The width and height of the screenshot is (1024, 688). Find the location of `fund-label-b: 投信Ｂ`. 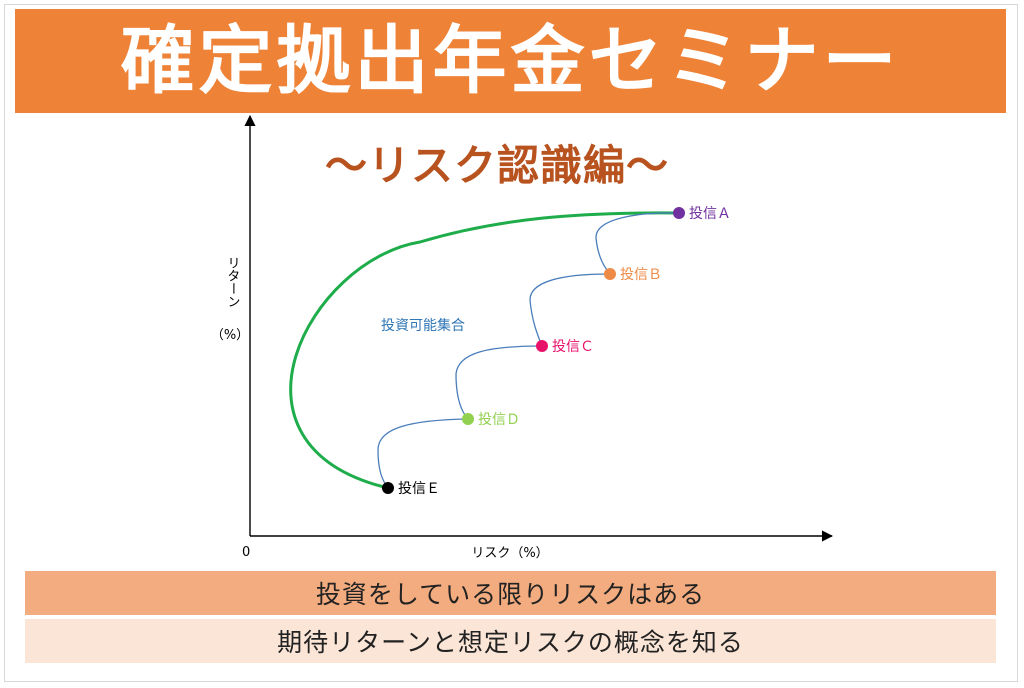

fund-label-b: 投信Ｂ is located at coordinates (641, 275).